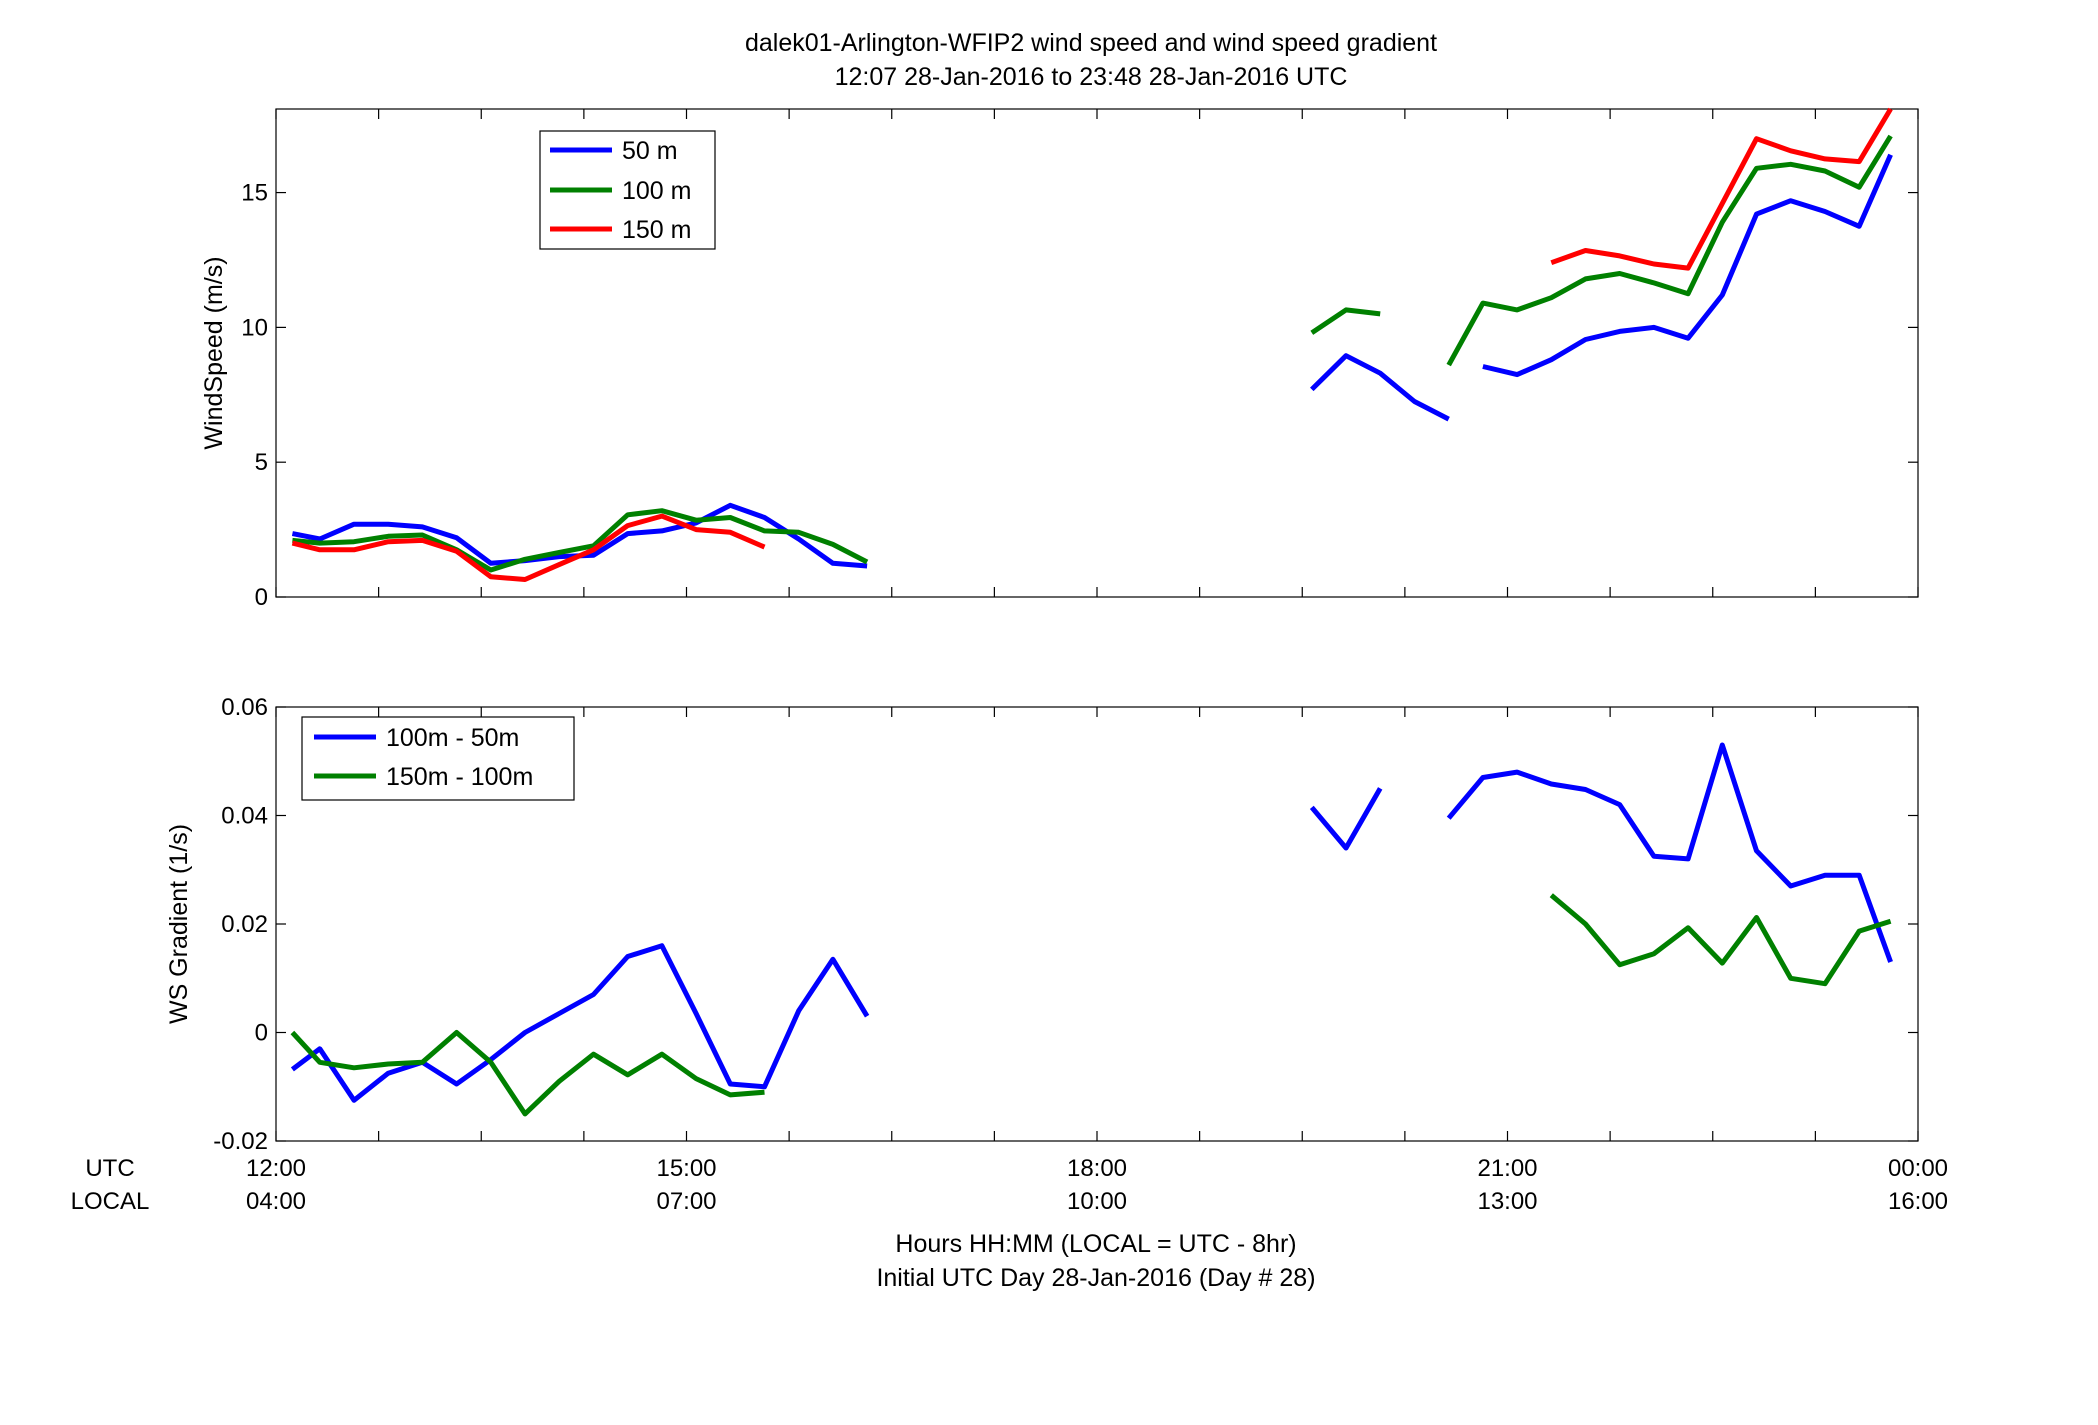 Image resolution: width=2098 pixels, height=1425 pixels. Describe the element at coordinates (1091, 1005) in the screenshot. I see `gradient-series-line` at that location.